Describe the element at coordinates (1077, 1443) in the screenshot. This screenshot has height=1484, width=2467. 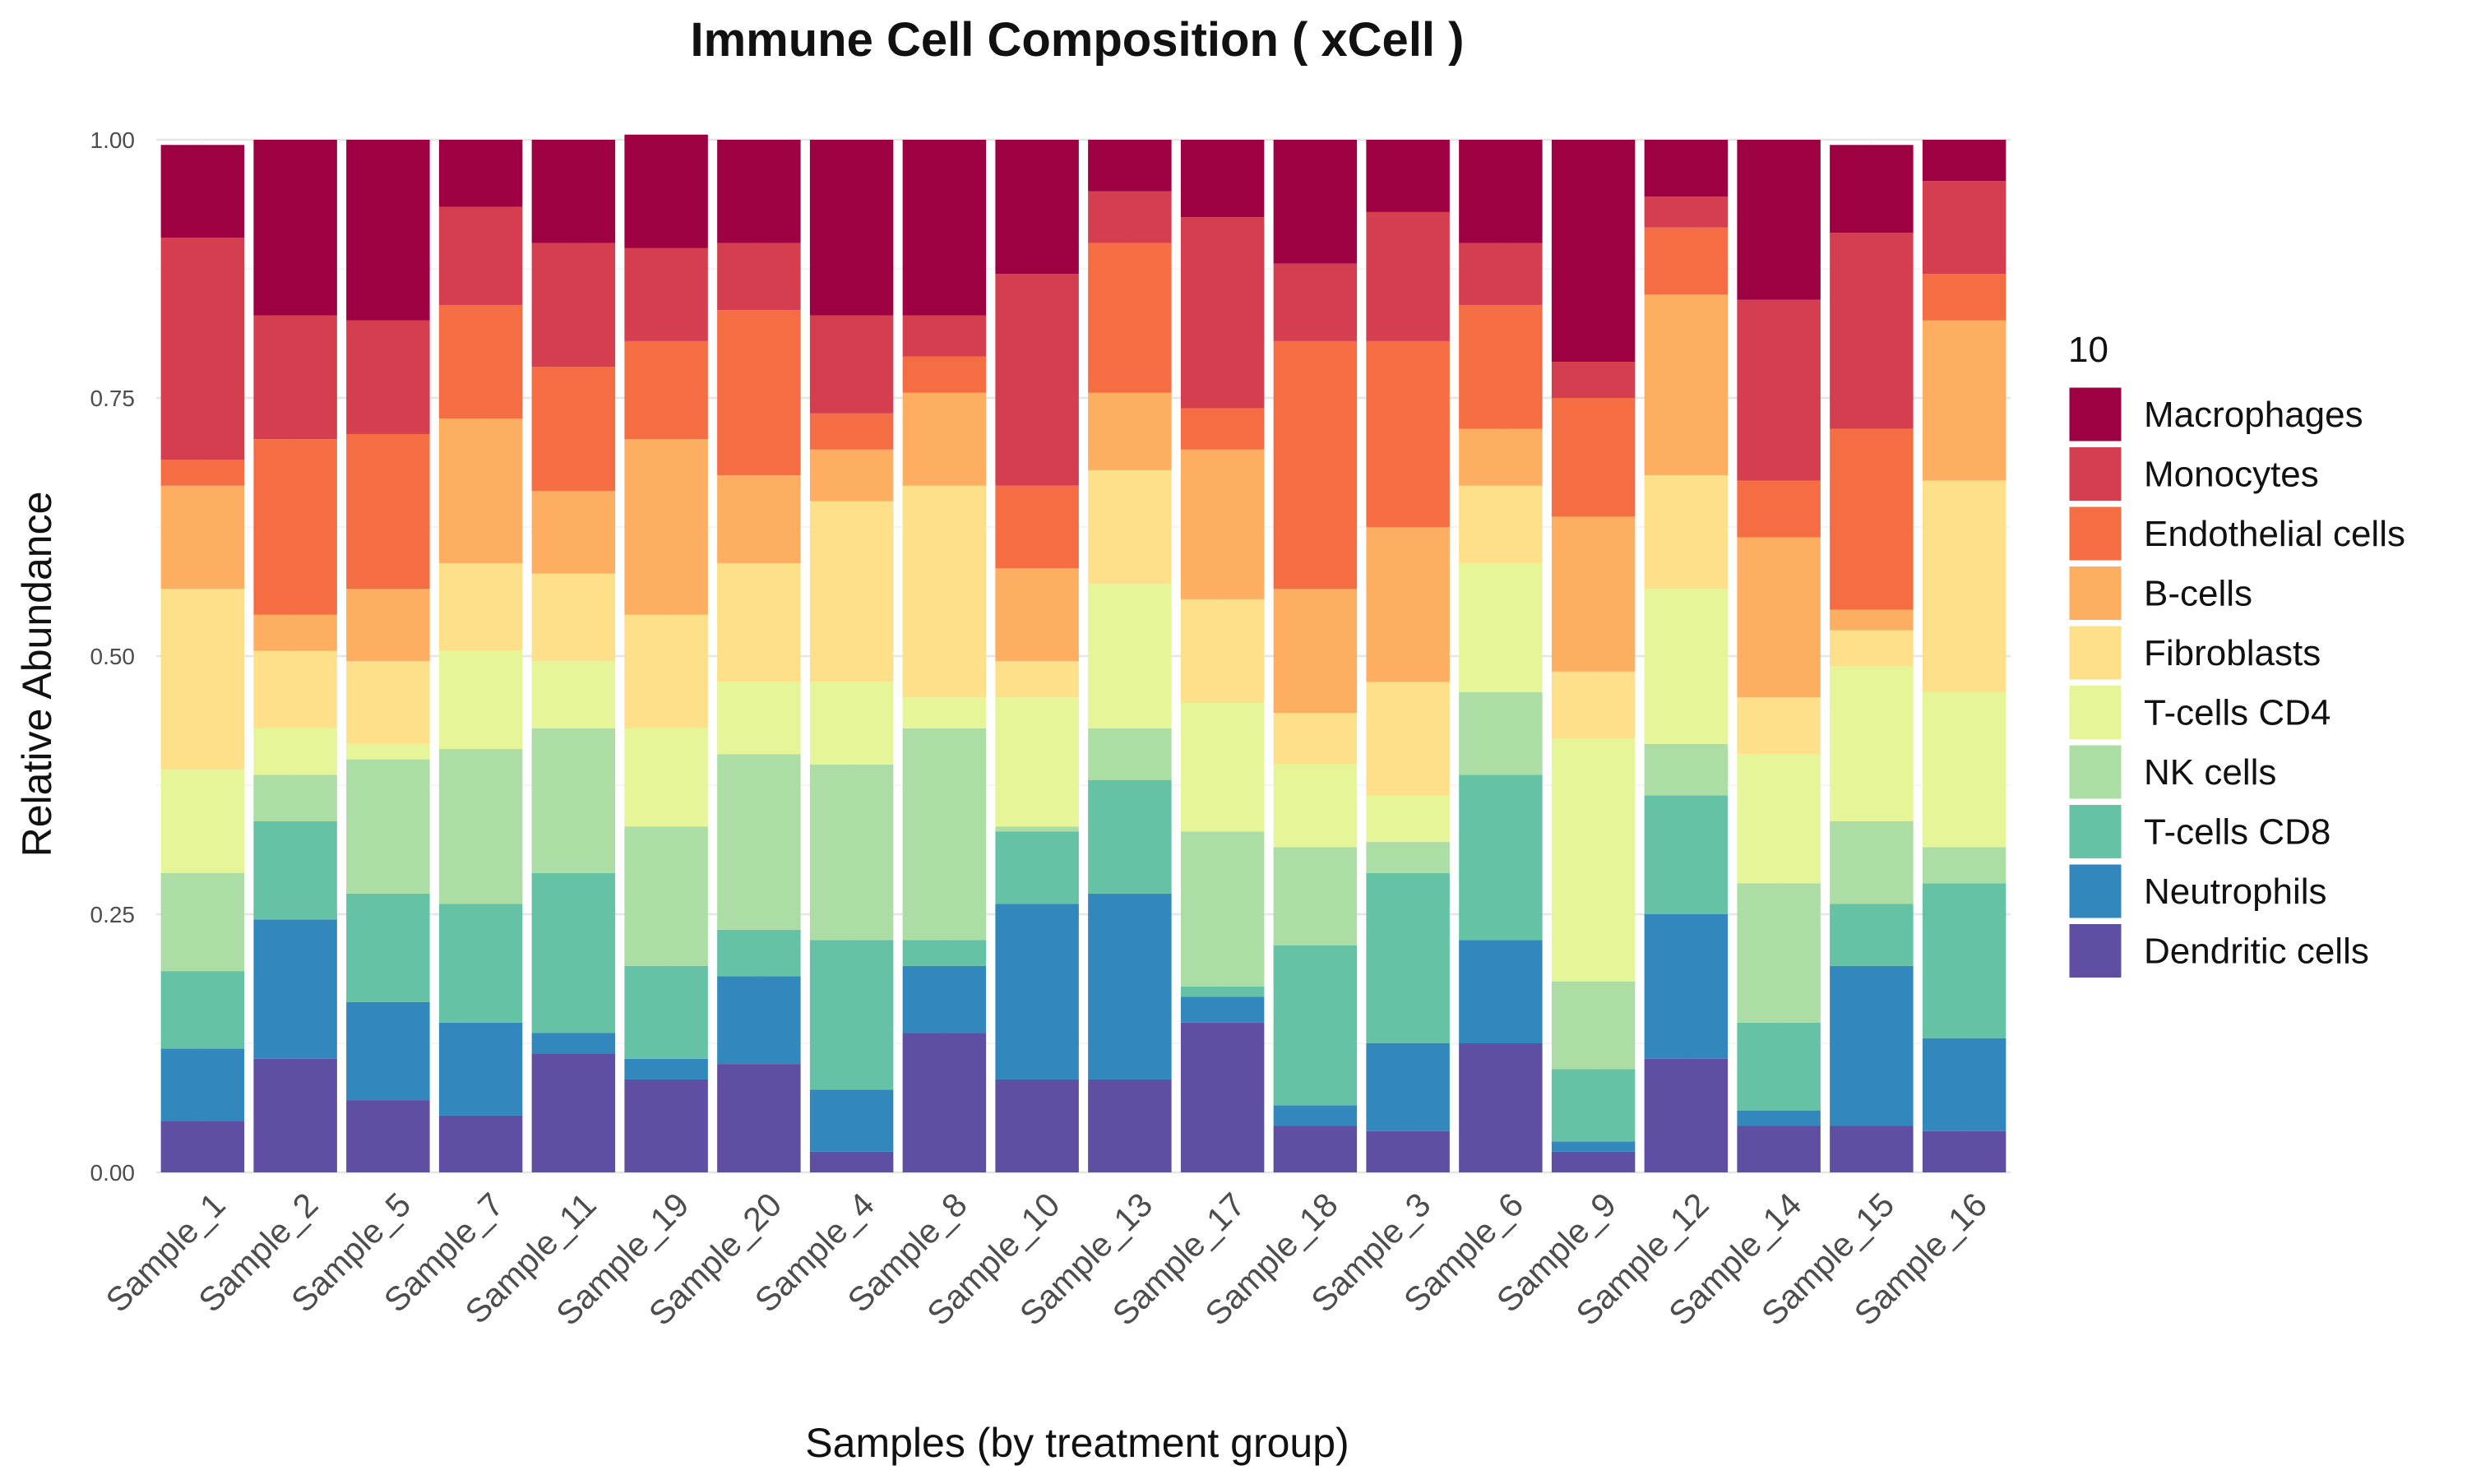
I see `x-axis-title: Samples (by treatment group)` at that location.